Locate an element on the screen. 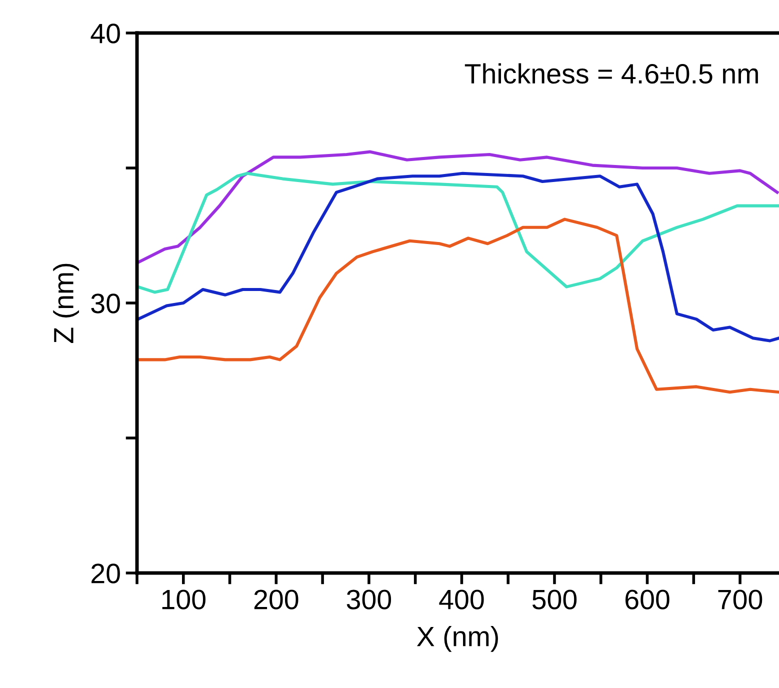 Image resolution: width=779 pixels, height=688 pixels. x-tick-label: 400 is located at coordinates (461, 600).